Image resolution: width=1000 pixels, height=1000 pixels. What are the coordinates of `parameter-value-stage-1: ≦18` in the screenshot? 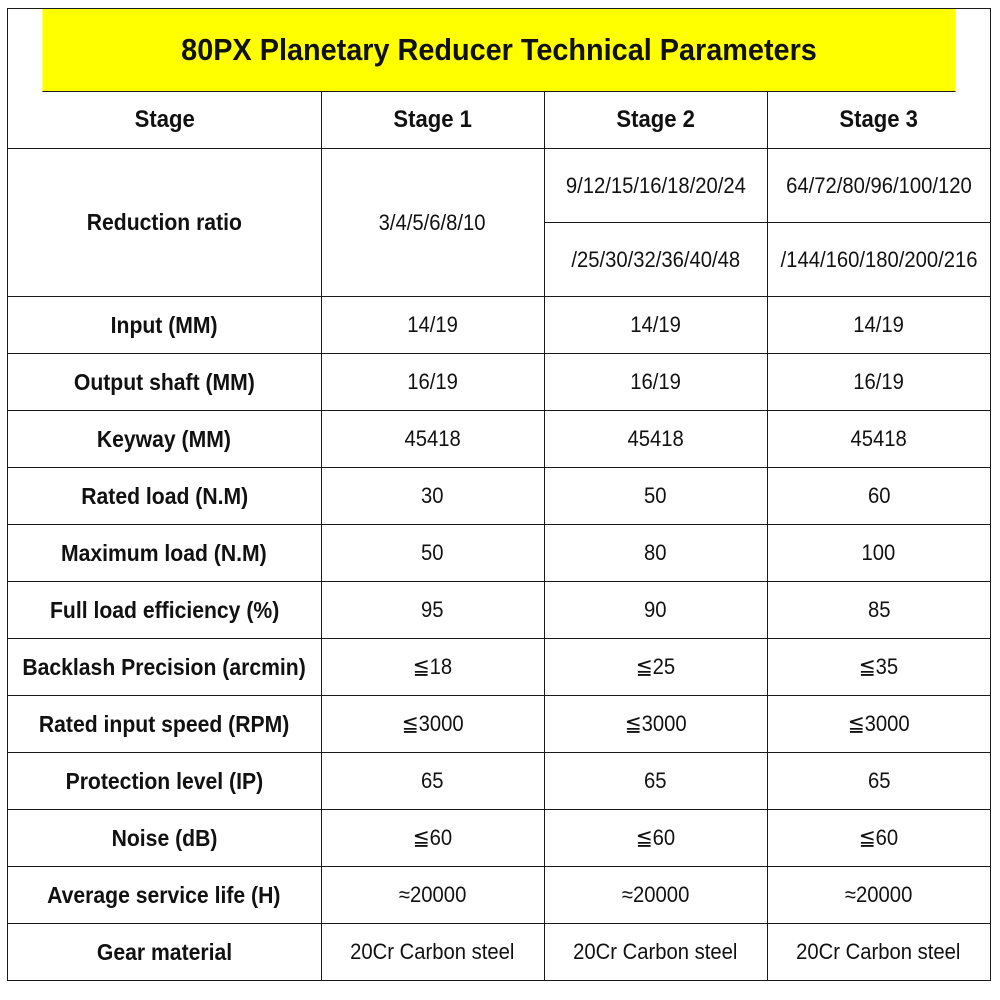 It's located at (432, 667).